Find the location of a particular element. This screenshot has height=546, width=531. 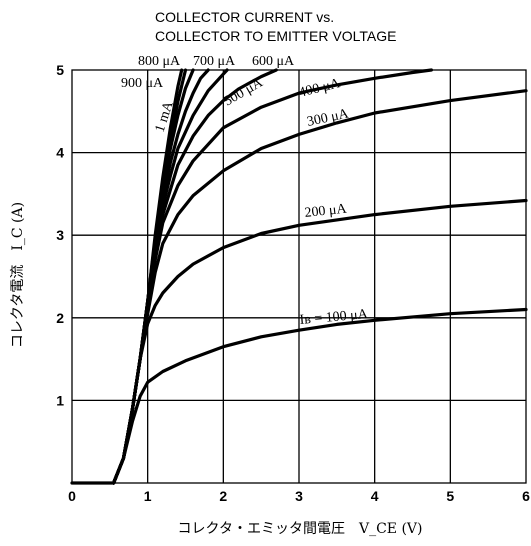

chart-title-line-1: COLLECTOR CURRENT vs. is located at coordinates (244, 17).